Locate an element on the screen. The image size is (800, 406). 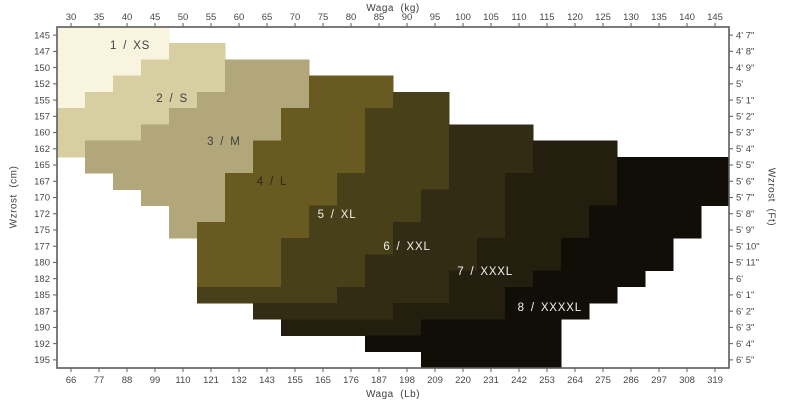
right-axis-tick-label: 5' 9" is located at coordinates (745, 230).